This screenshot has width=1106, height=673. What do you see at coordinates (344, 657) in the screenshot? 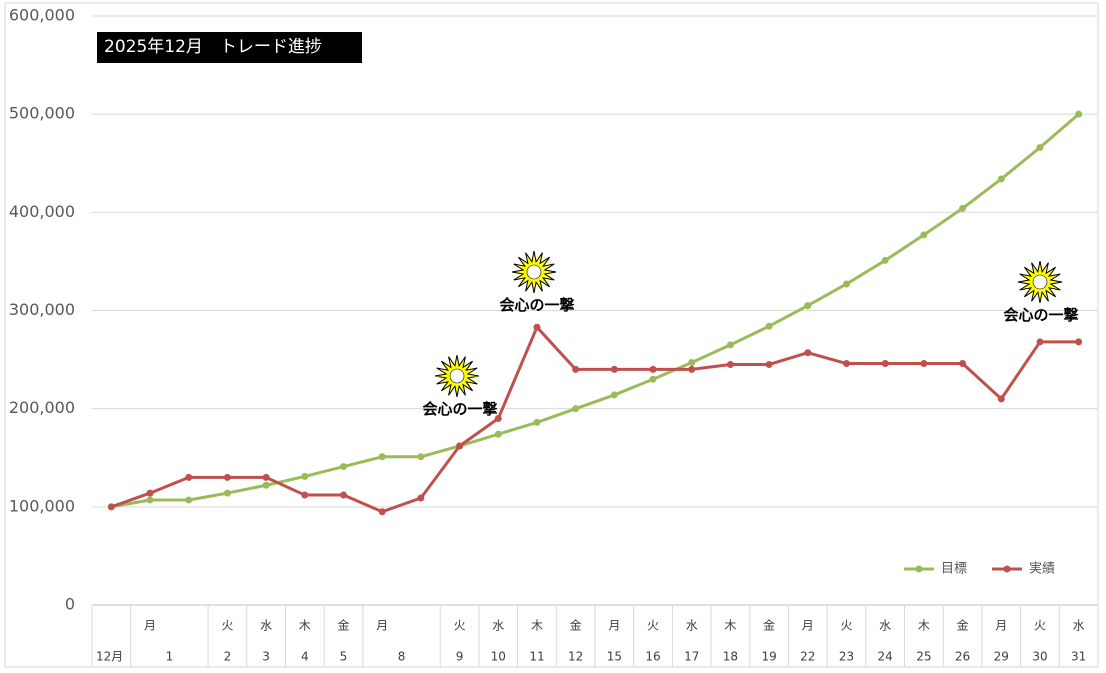
I see `date-label: 5` at bounding box center [344, 657].